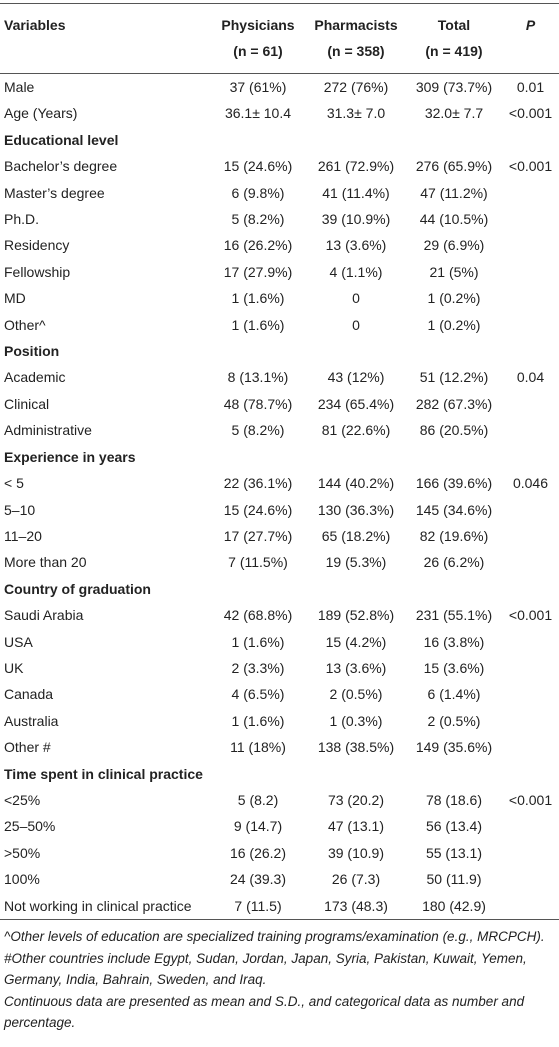 This screenshot has width=559, height=1047. Describe the element at coordinates (29, 694) in the screenshot. I see `row-label: Canada` at that location.